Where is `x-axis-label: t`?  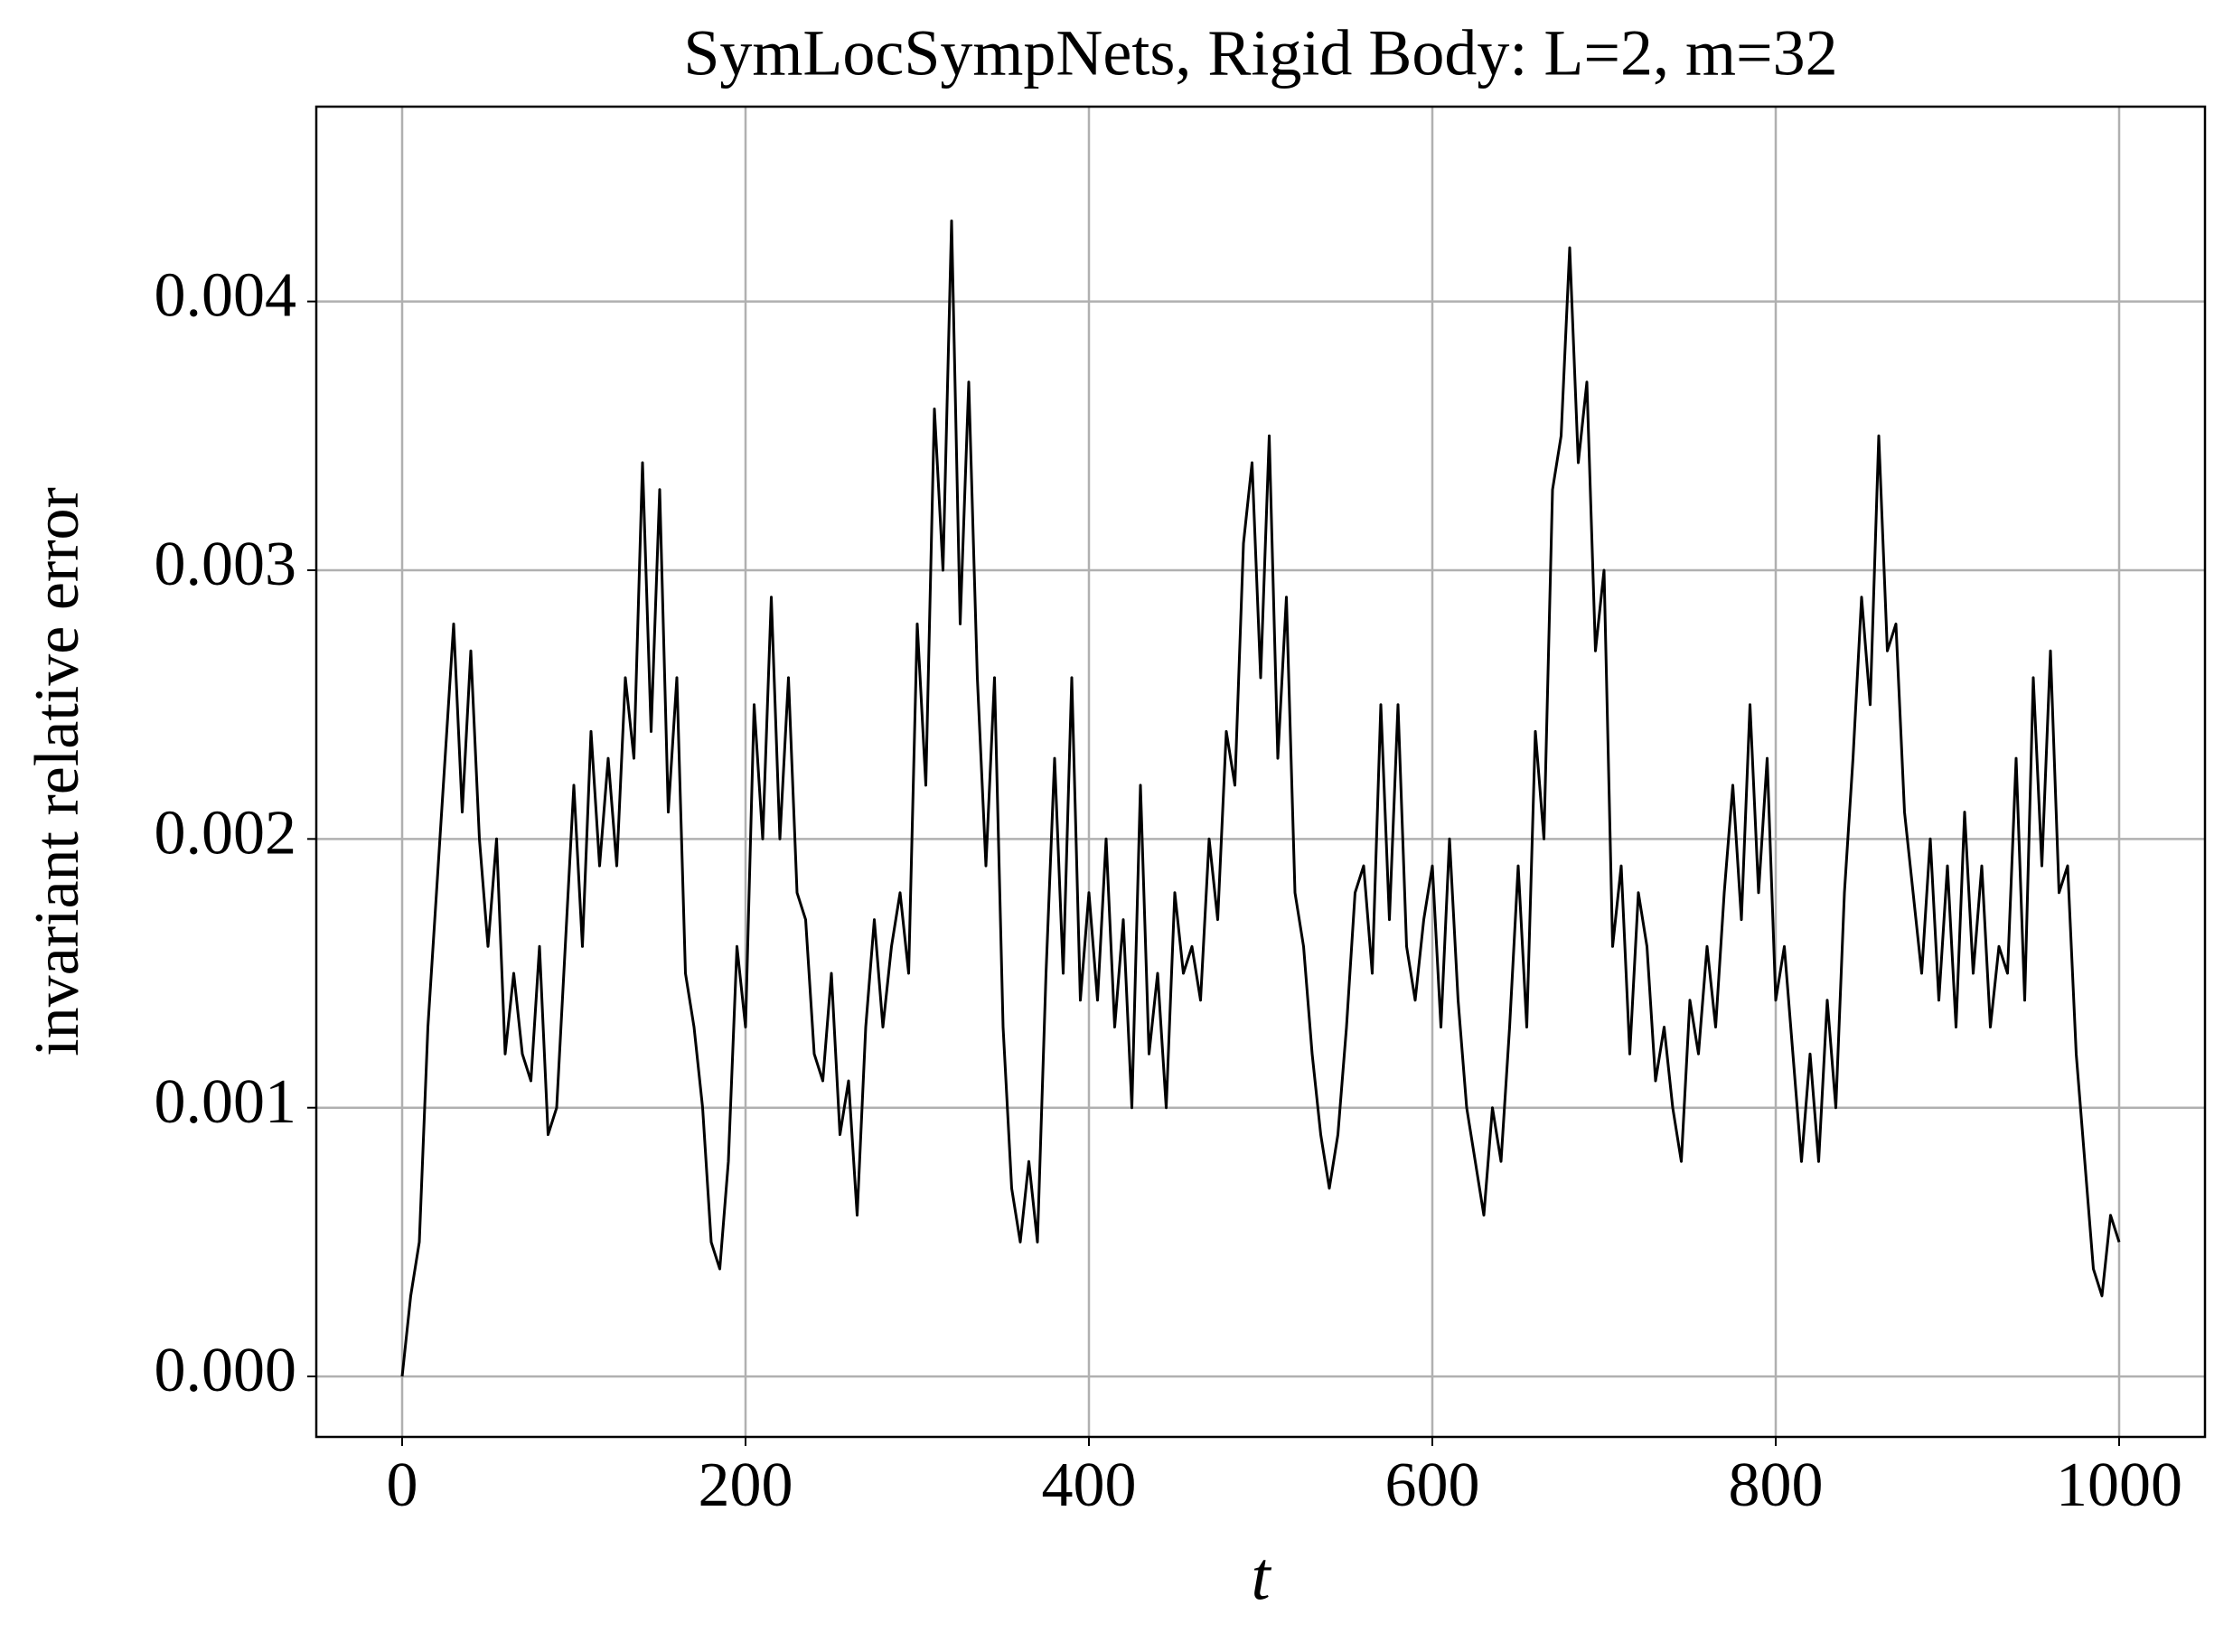 x-axis-label: t is located at coordinates (1261, 1576).